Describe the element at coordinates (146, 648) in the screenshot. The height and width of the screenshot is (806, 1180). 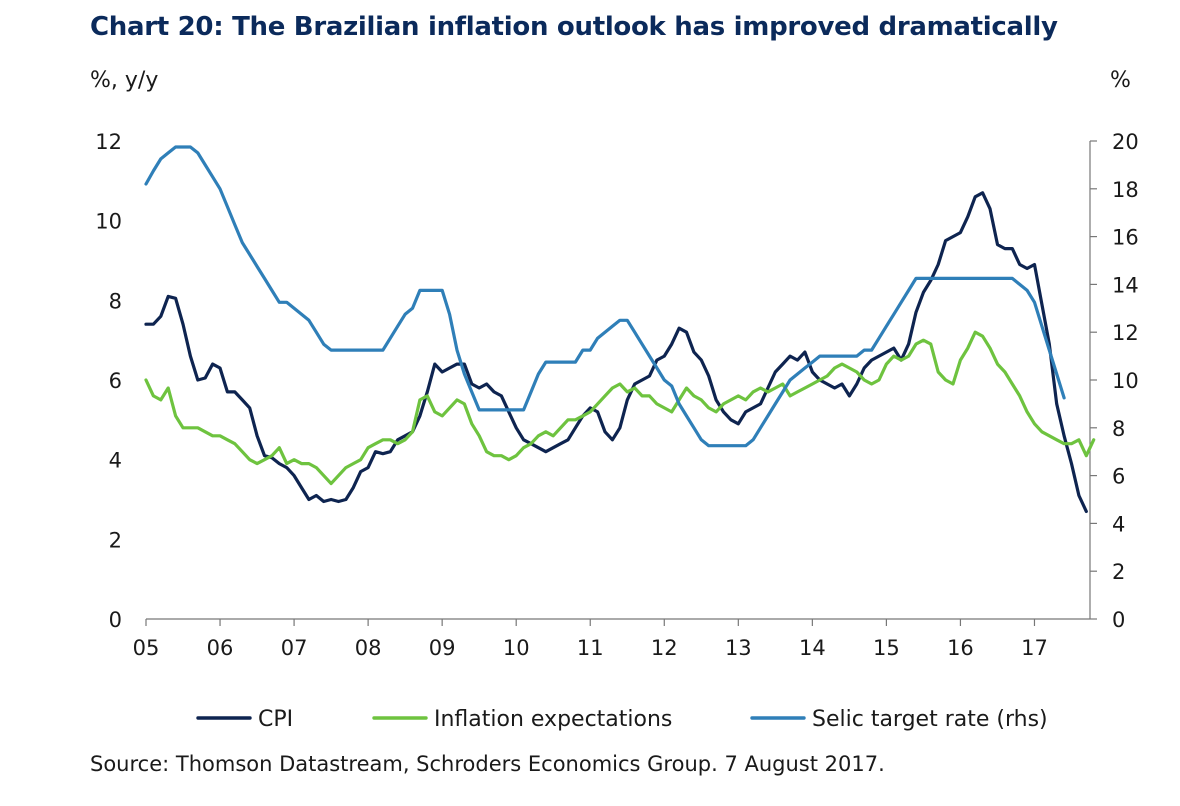
I see `x-tick-label: 05` at that location.